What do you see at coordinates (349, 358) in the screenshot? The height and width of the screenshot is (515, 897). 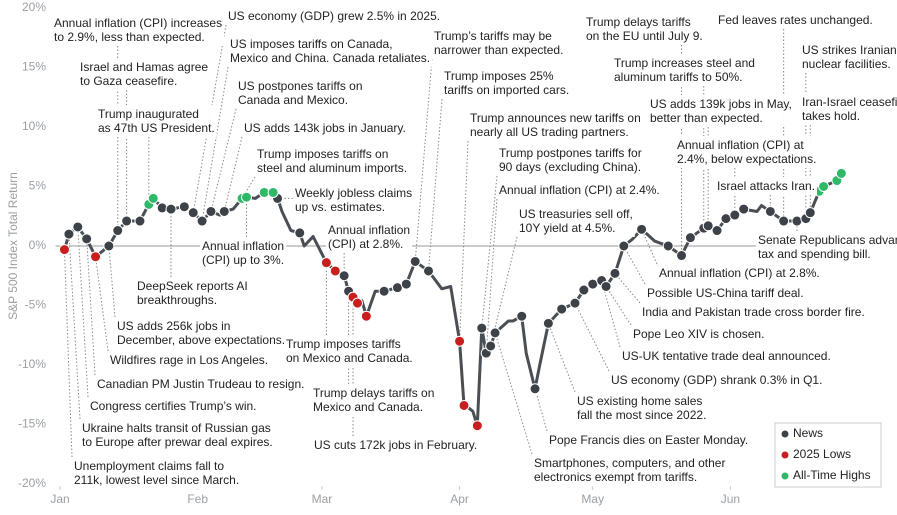 I see `annotation-line: on Mexico and Canada.` at bounding box center [349, 358].